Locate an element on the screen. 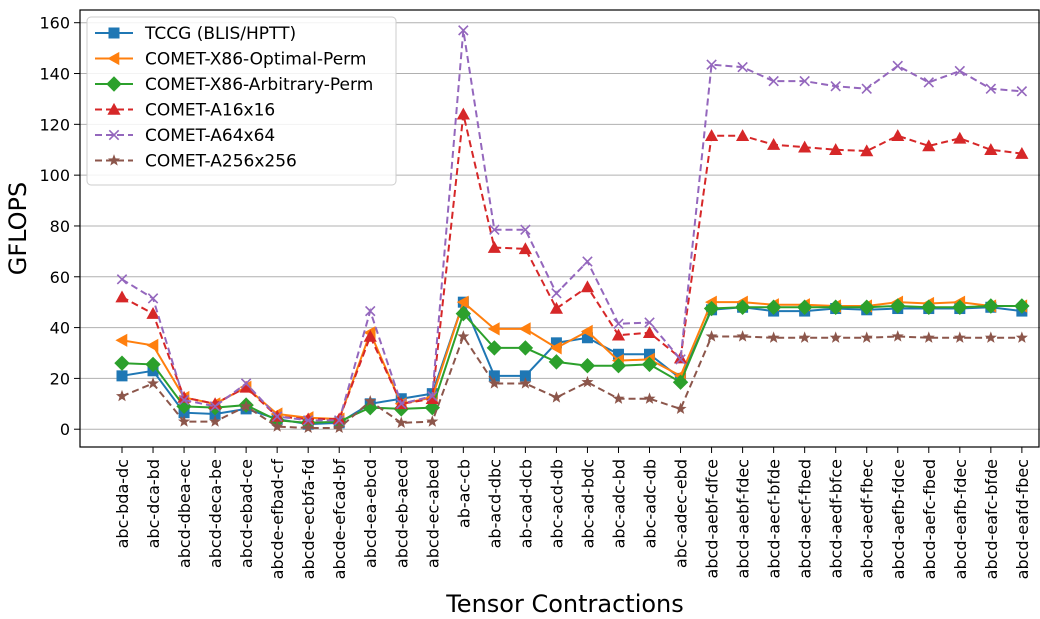  series-line is located at coordinates (571, 381).